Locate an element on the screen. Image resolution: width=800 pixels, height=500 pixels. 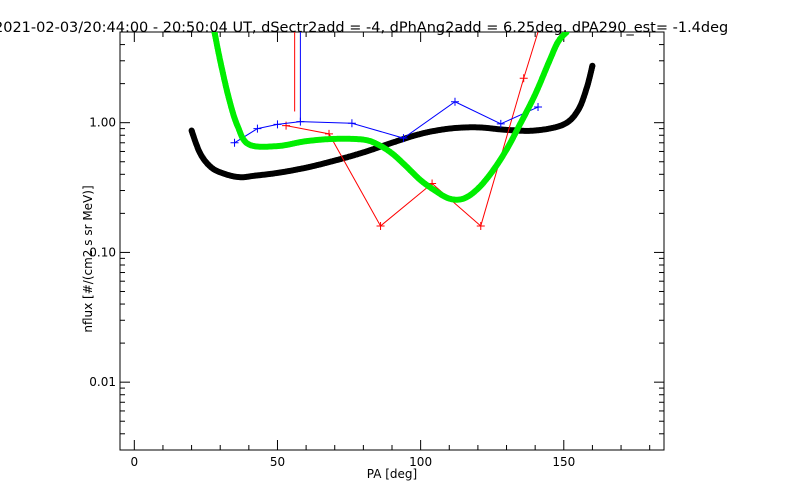
x-tick-label: 50 is located at coordinates (277, 462).